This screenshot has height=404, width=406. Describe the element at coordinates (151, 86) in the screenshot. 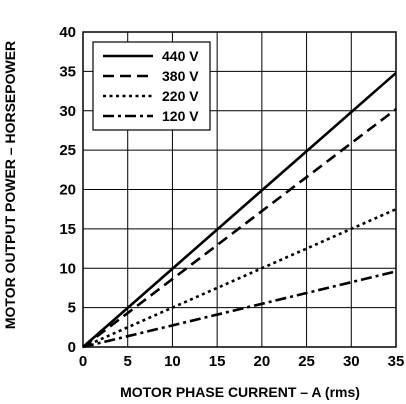

I see `legend: 440 V 380 V 220 V 120 V` at that location.